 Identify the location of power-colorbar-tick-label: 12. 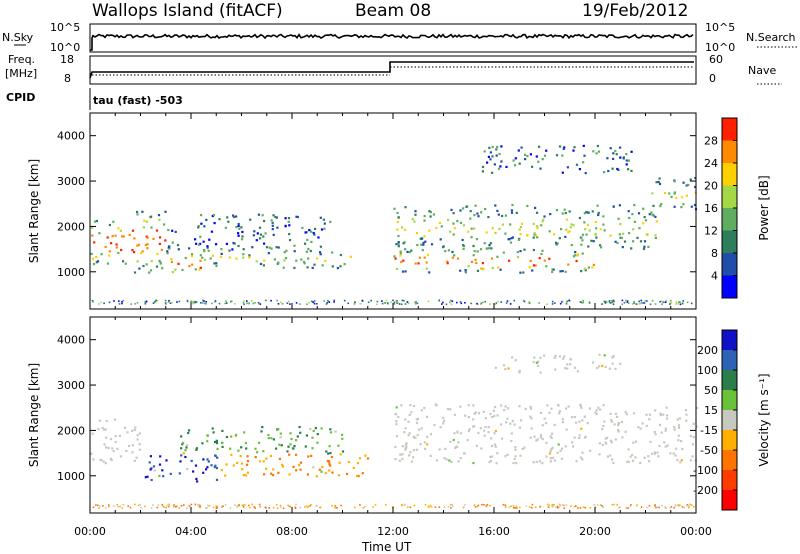
(711, 231).